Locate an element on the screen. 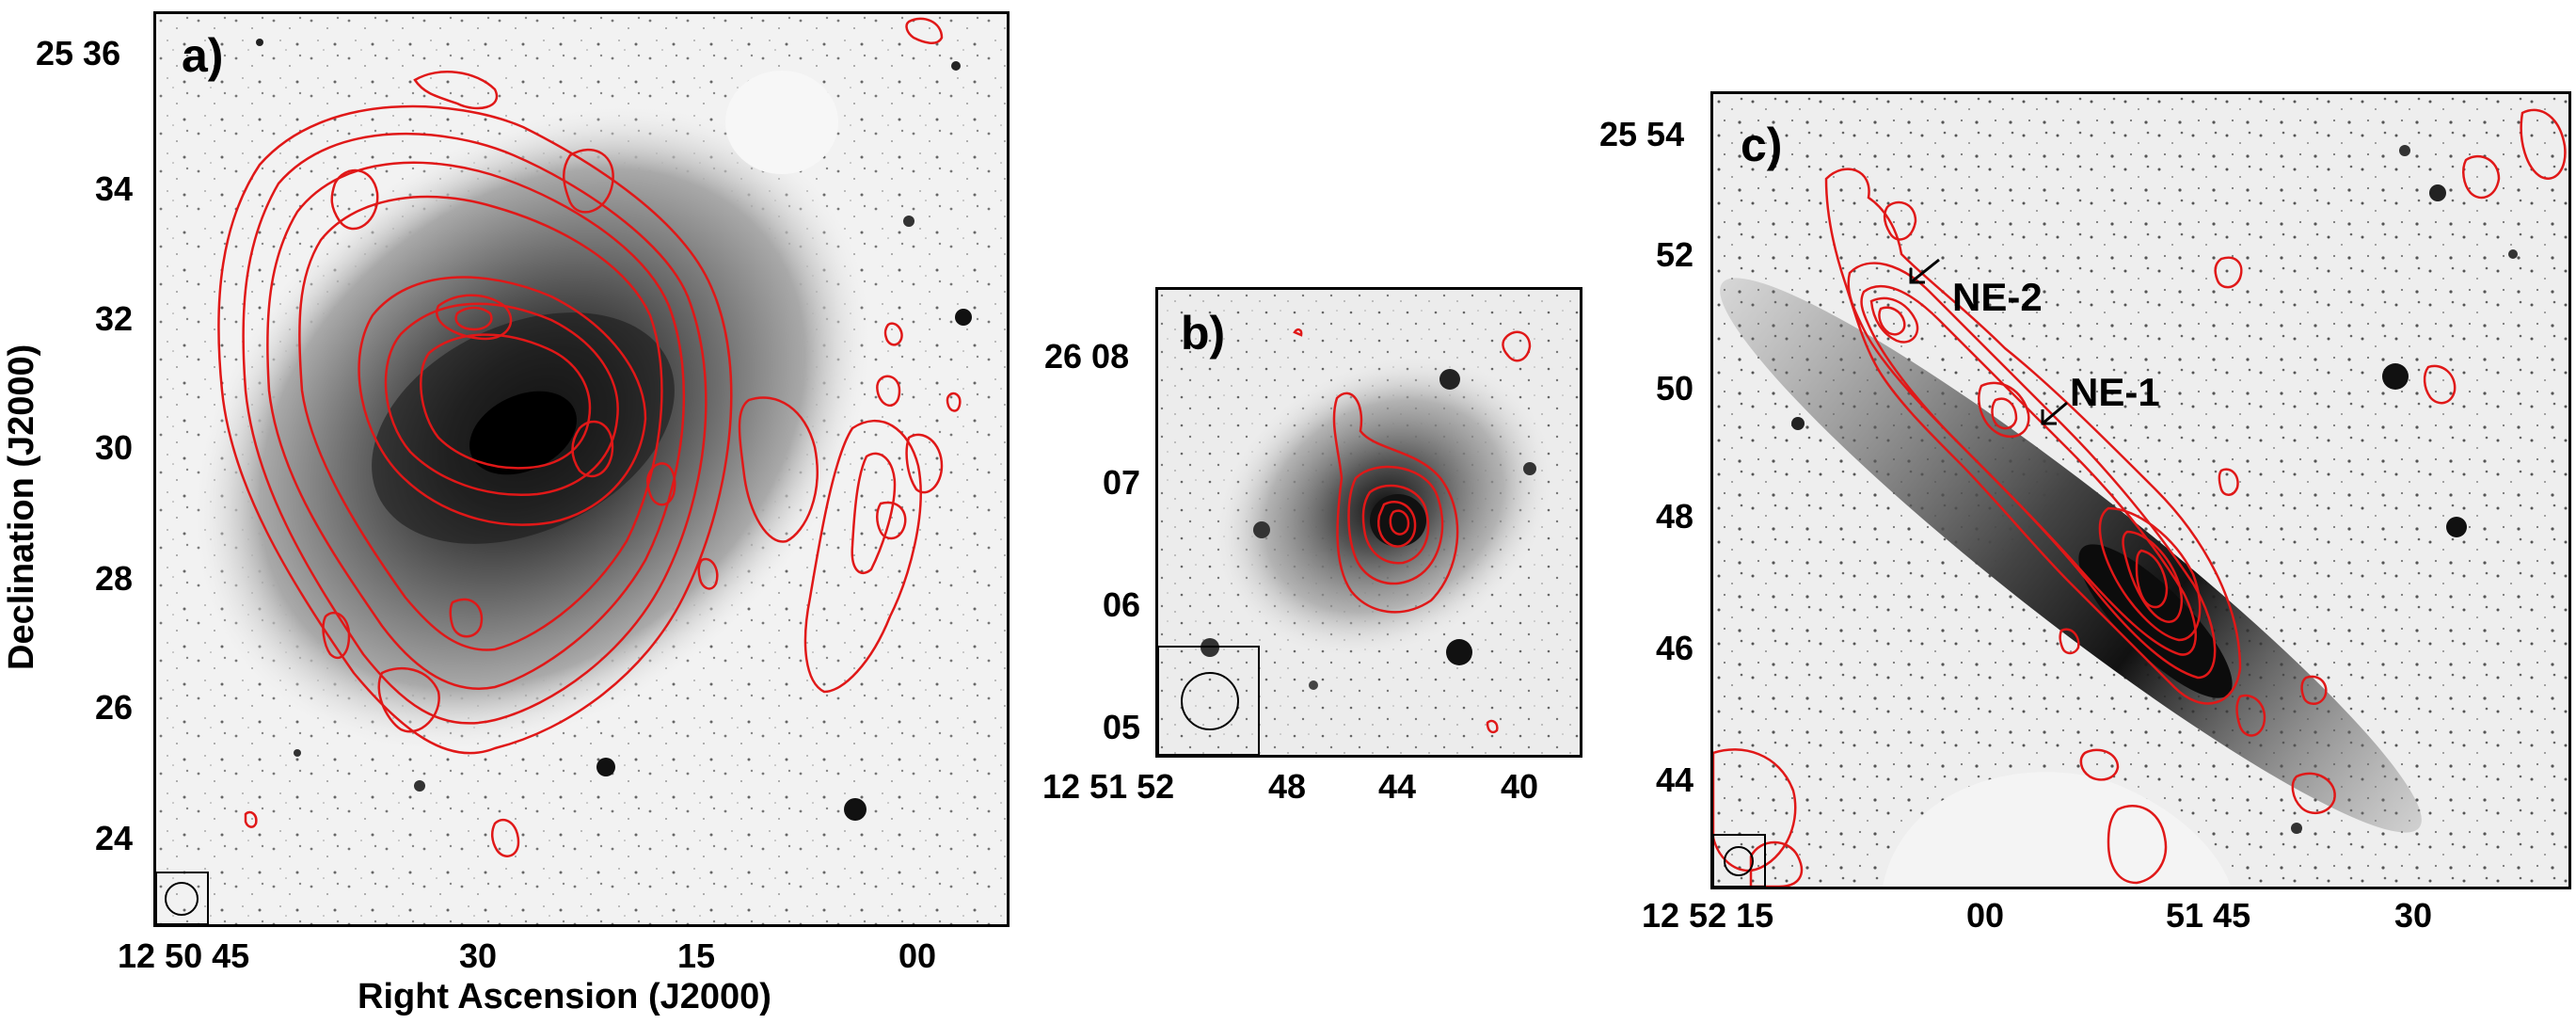 The image size is (2576, 1024). panel-b-image is located at coordinates (1369, 522).